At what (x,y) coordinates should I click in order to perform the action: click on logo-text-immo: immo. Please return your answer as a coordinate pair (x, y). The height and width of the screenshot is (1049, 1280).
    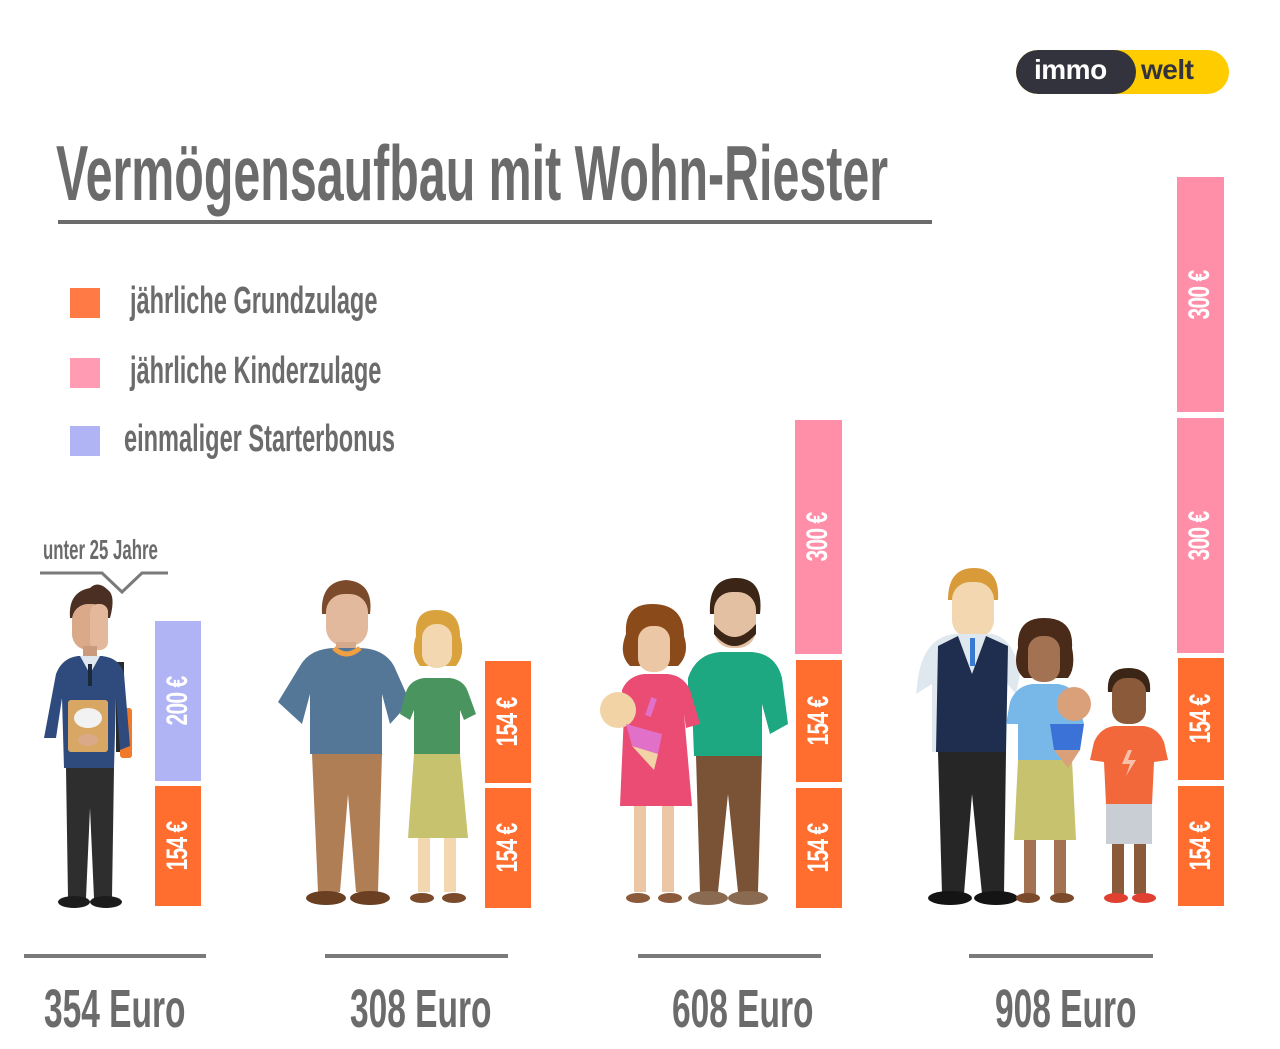
    Looking at the image, I should click on (1070, 69).